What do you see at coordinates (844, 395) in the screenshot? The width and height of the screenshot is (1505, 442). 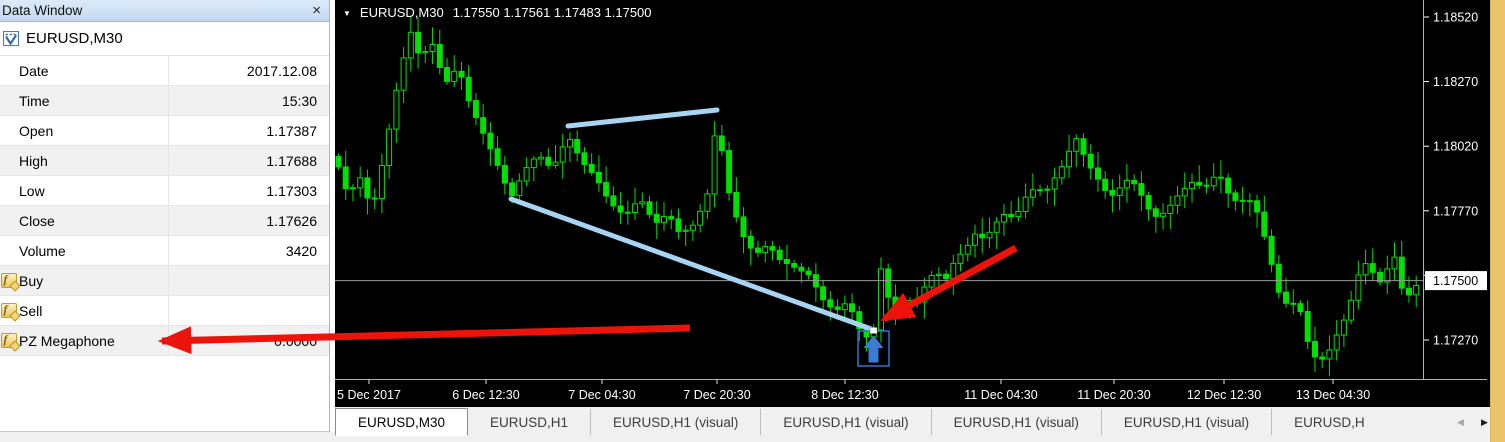 I see `svg-text: 8 Dec 12:30` at bounding box center [844, 395].